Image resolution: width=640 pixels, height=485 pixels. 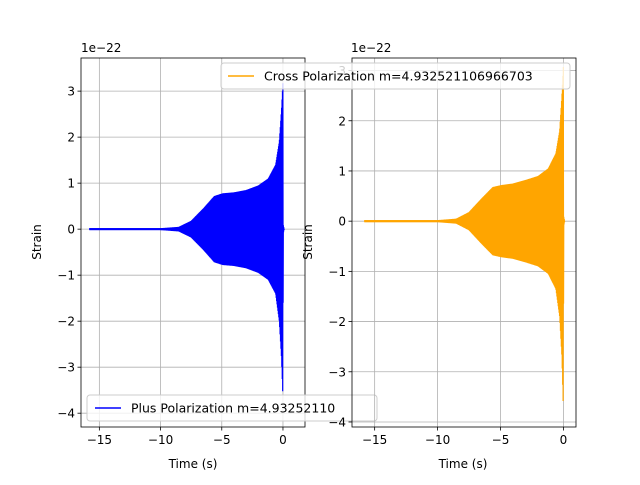 I want to click on legend-label-plus: Plus Polarization m=4.93252110, so click(x=233, y=408).